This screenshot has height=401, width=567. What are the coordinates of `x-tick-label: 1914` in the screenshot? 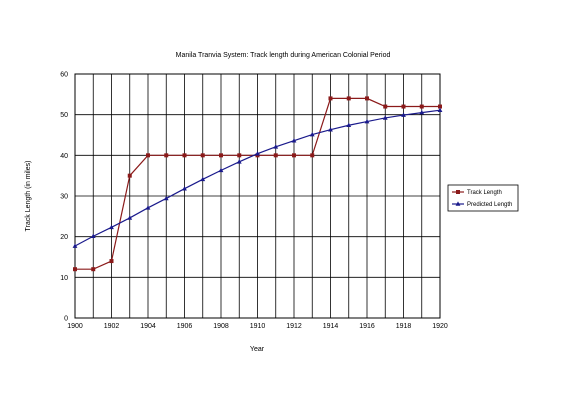 It's located at (331, 326).